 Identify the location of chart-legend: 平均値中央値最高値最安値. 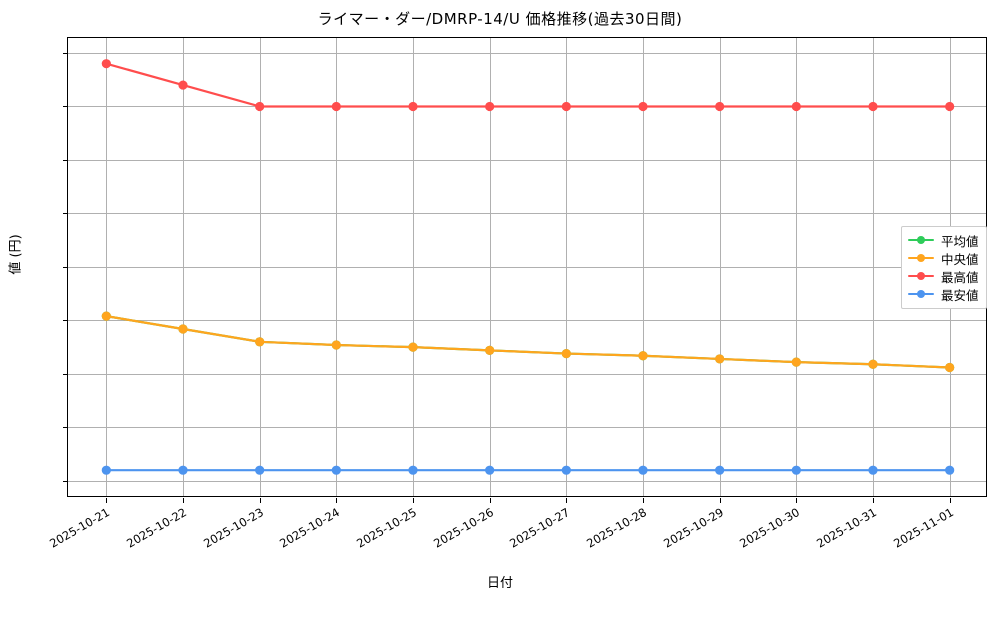
(944, 267).